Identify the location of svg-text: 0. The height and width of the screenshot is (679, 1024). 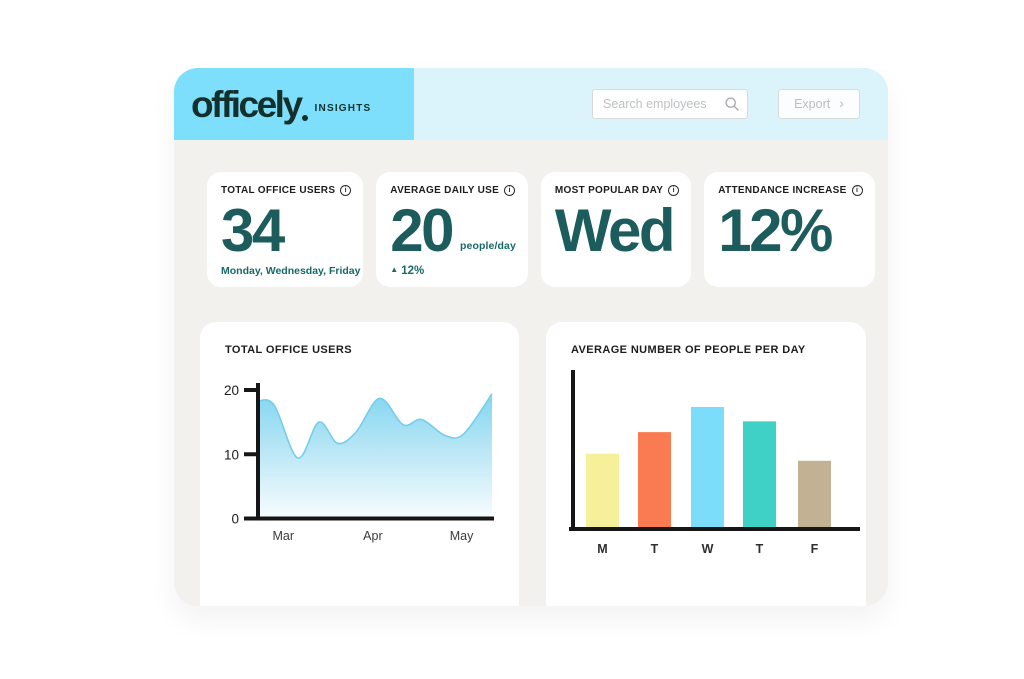
(235, 519).